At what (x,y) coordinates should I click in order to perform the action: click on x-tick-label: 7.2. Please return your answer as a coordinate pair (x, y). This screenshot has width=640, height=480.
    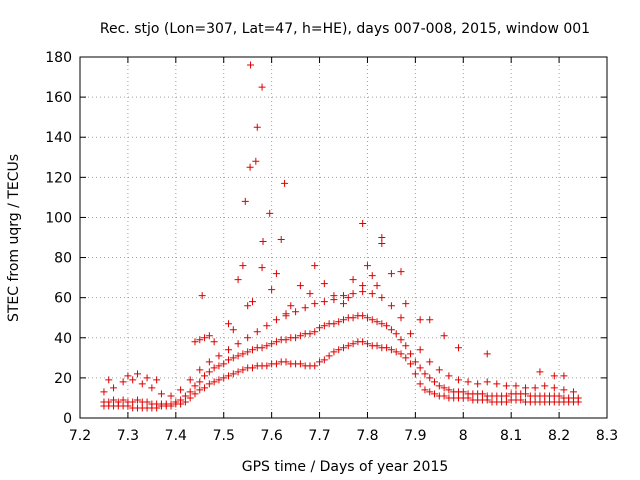
    Looking at the image, I should click on (80, 436).